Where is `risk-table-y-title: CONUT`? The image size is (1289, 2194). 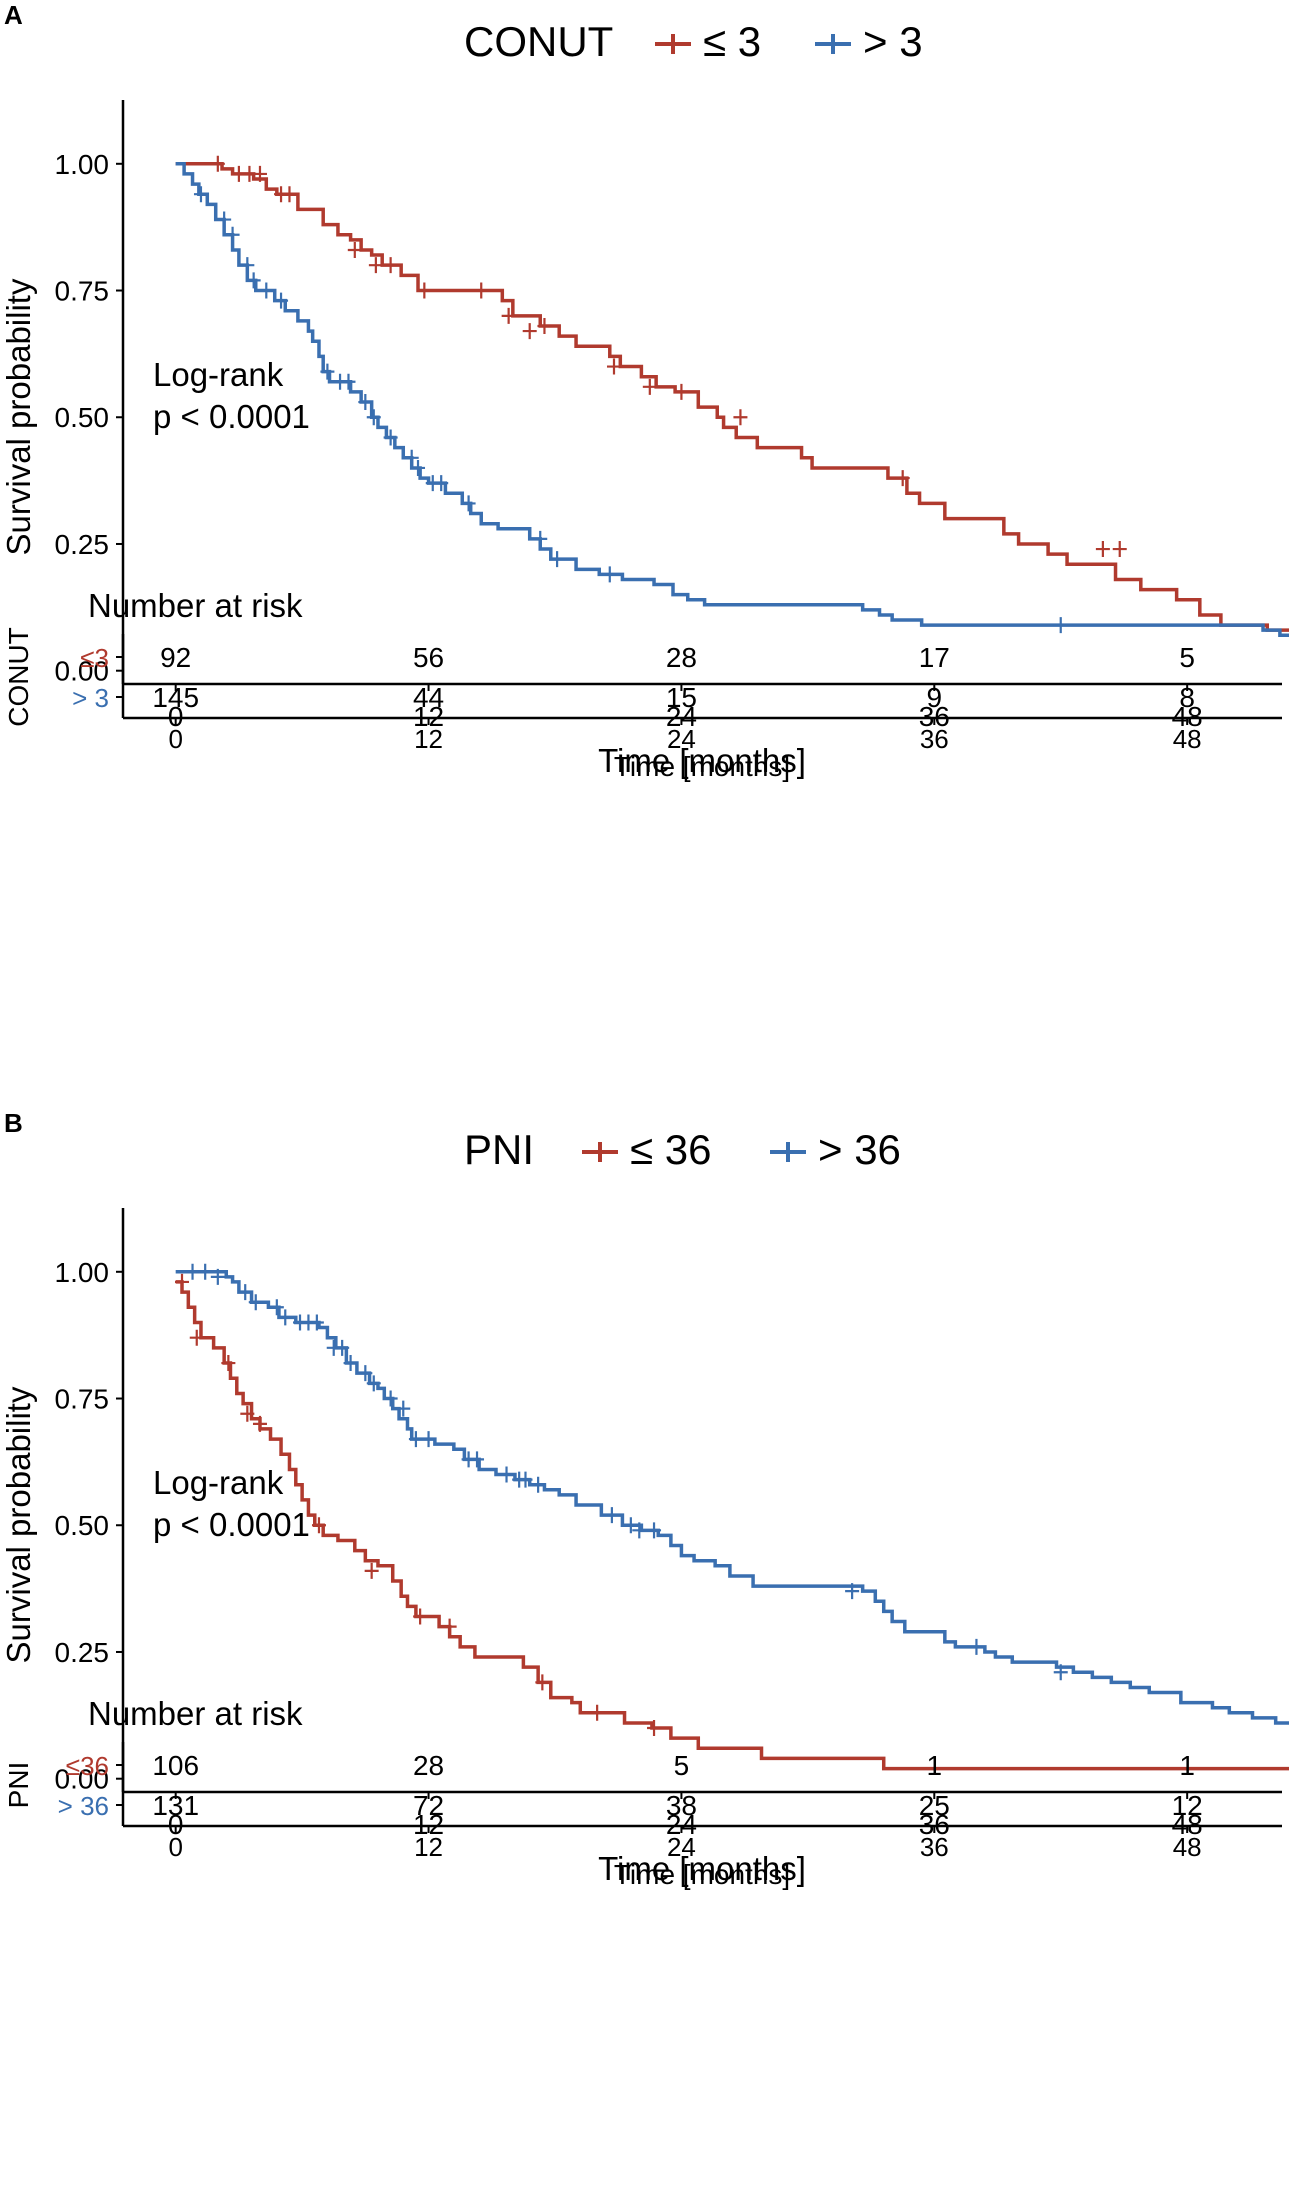 risk-table-y-title: CONUT is located at coordinates (18, 677).